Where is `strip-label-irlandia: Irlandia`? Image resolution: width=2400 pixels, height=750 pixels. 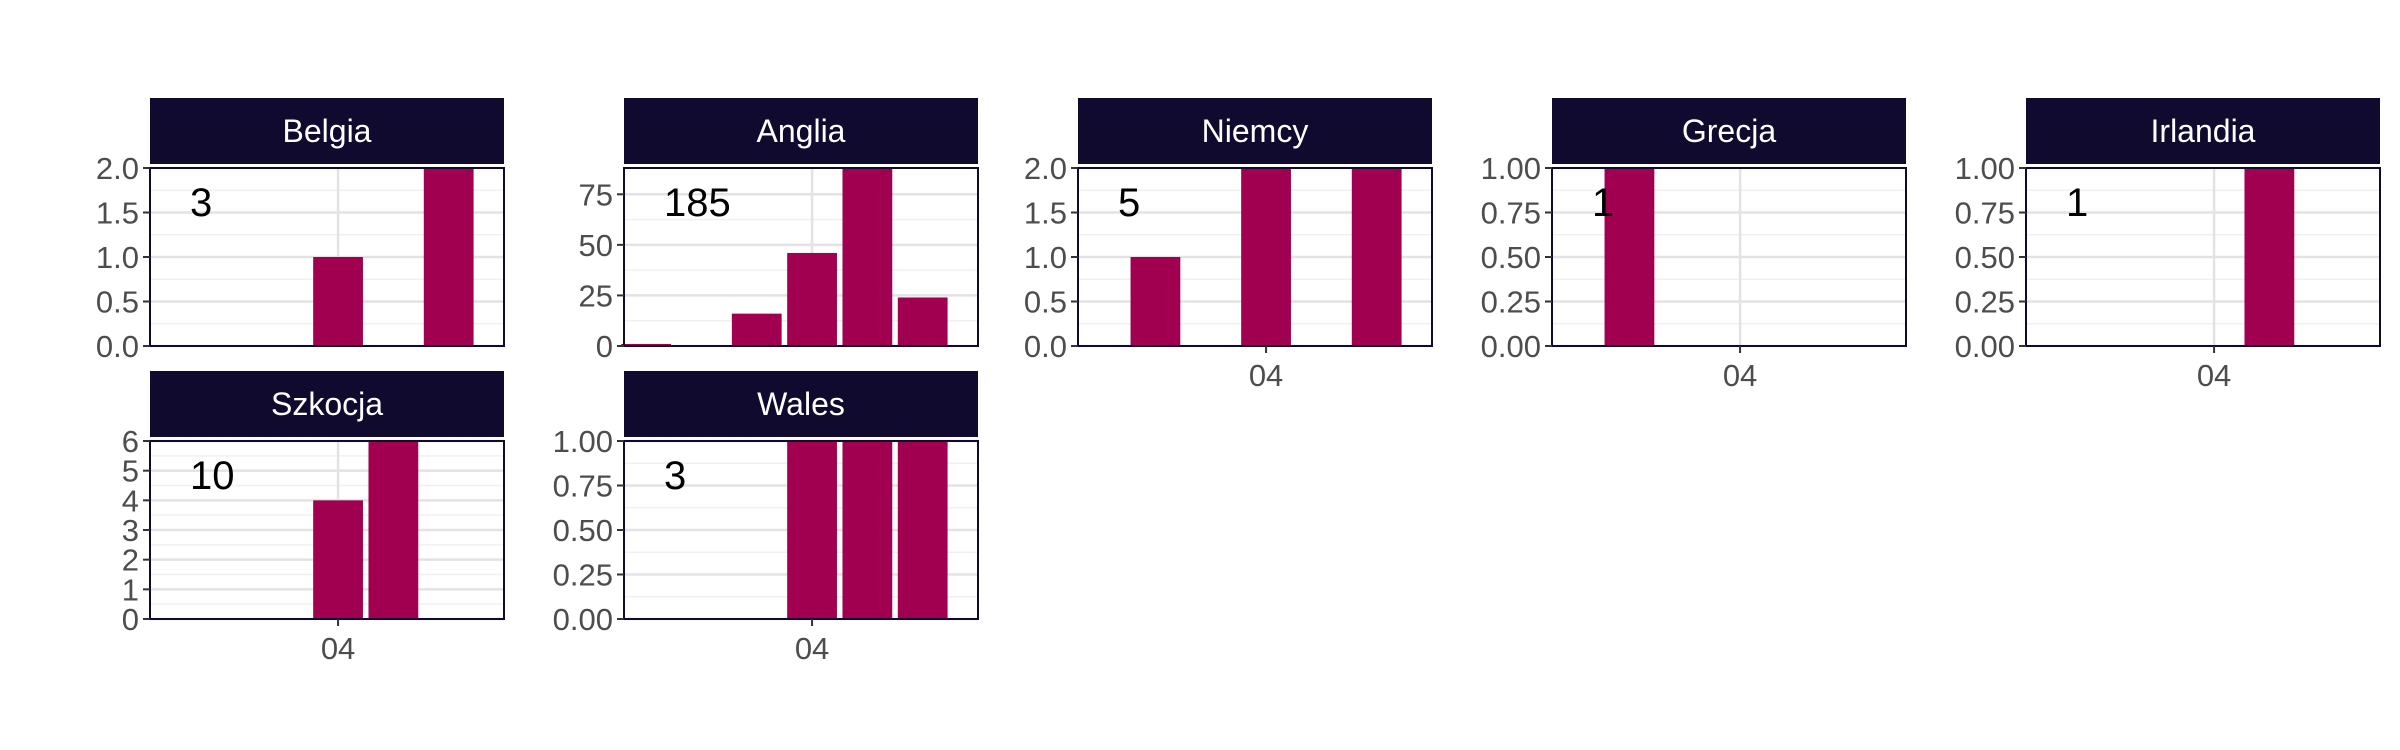
strip-label-irlandia: Irlandia is located at coordinates (2203, 131).